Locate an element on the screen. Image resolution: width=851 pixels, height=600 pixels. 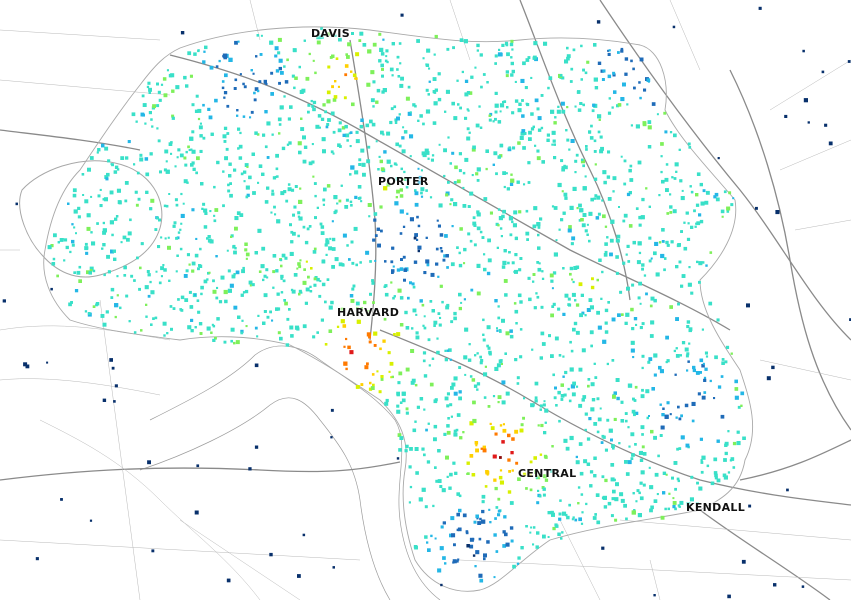
fresh-pond is located at coordinates (91, 219).